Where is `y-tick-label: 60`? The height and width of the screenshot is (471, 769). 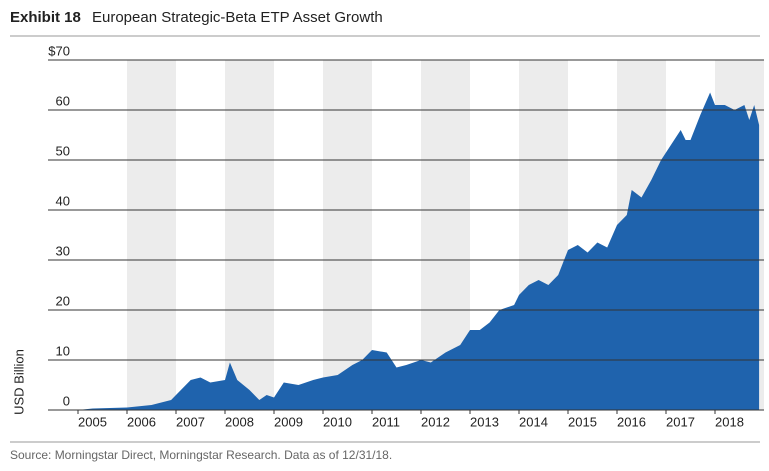
y-tick-label: 60 is located at coordinates (63, 100).